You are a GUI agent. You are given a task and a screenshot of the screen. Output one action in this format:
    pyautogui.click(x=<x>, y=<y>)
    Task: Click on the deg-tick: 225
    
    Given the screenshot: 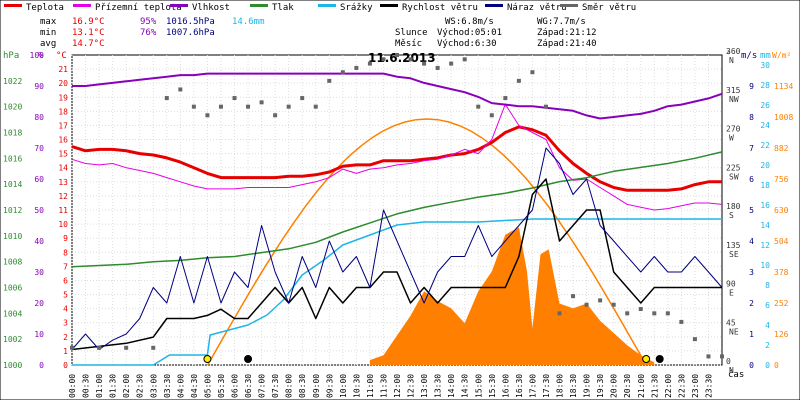 What is the action you would take?
    pyautogui.click(x=733, y=167)
    